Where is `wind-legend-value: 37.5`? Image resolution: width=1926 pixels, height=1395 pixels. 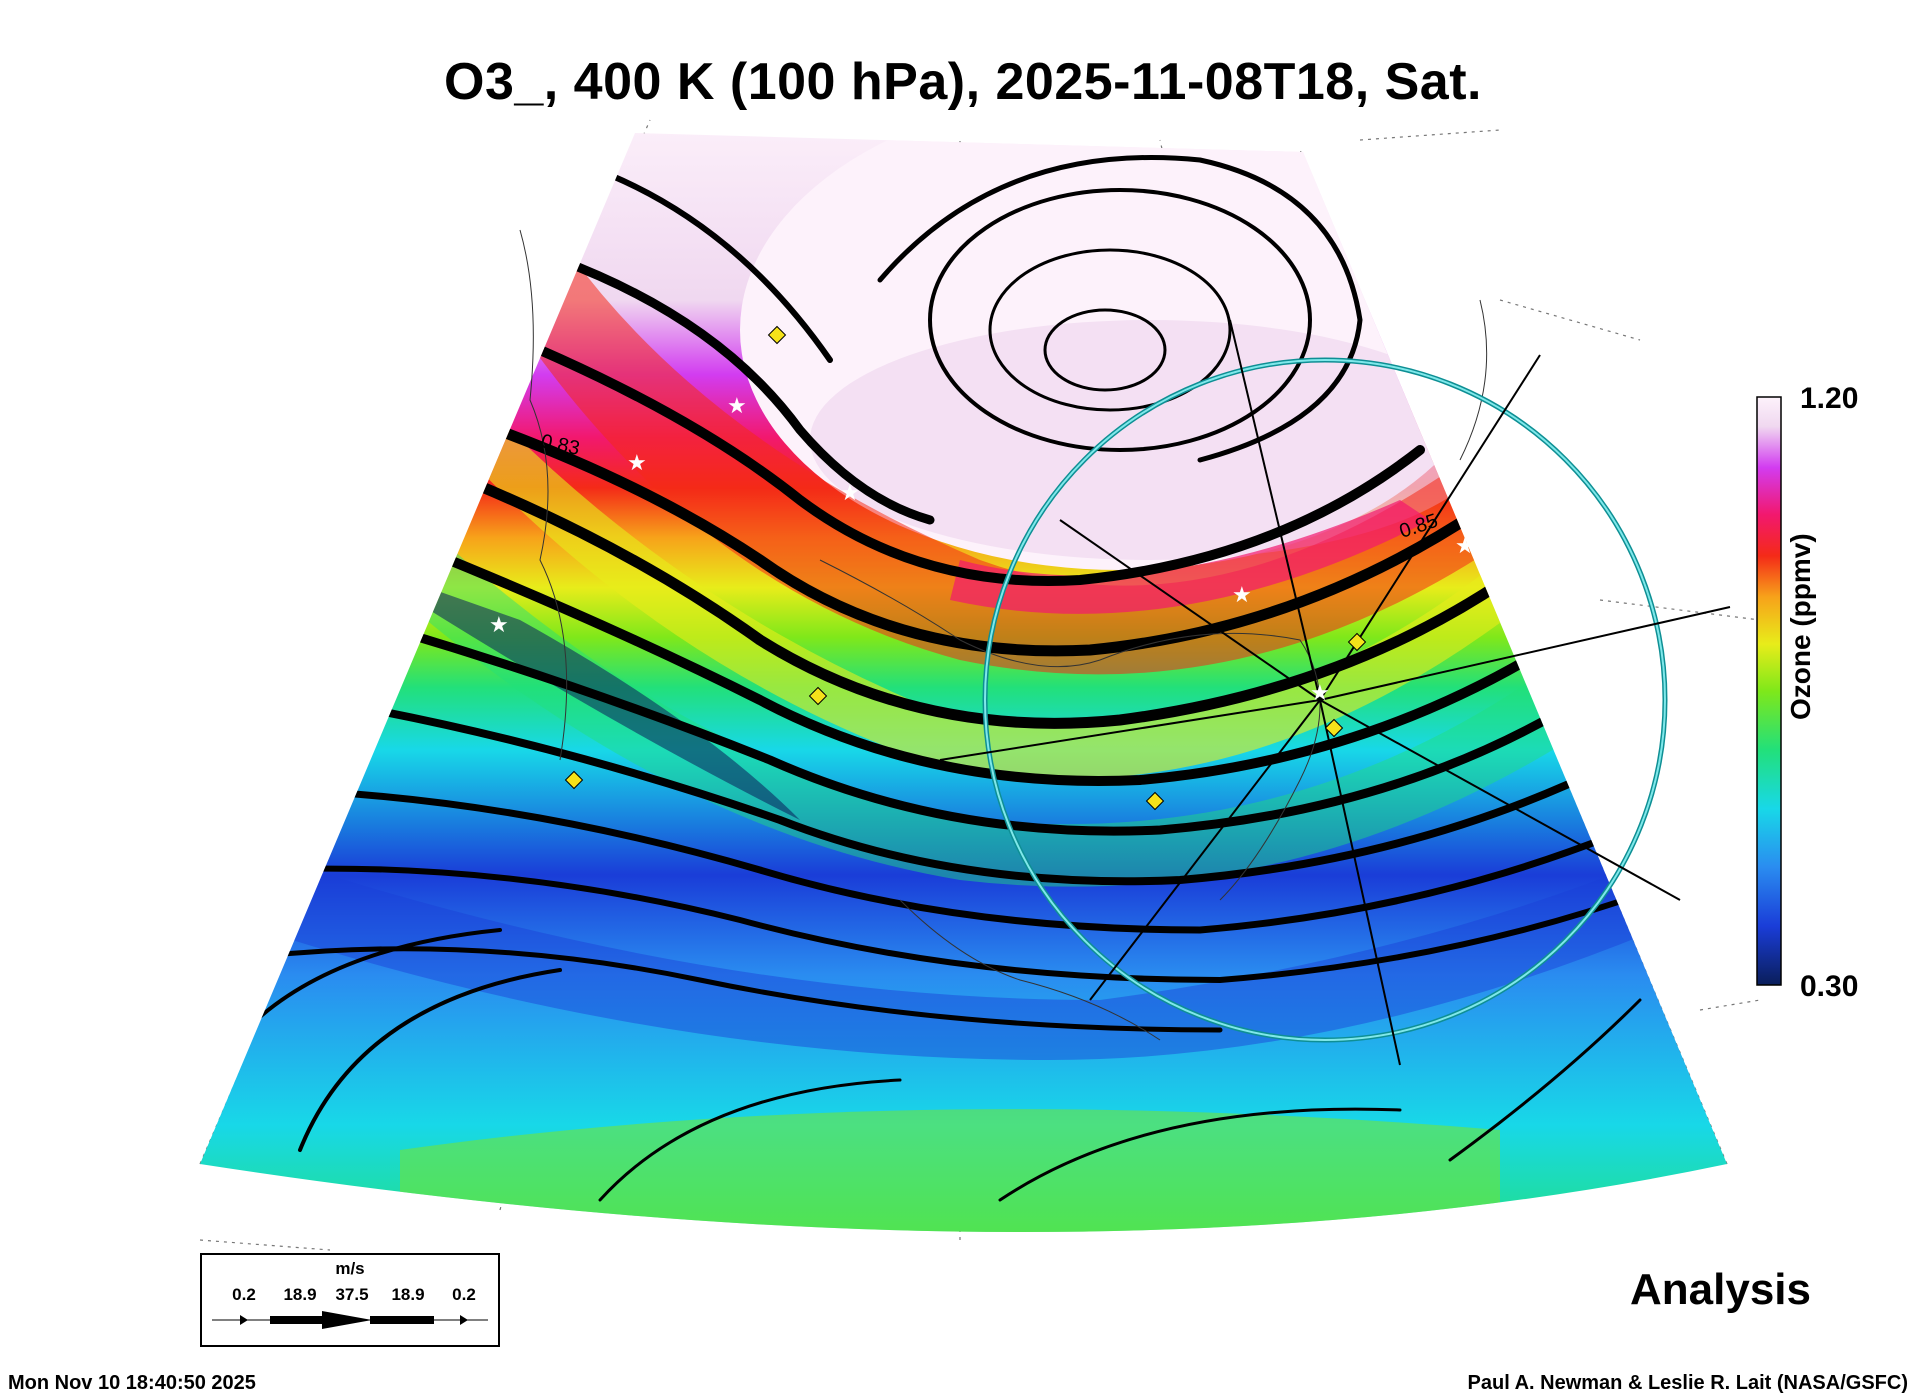
wind-legend-value: 37.5 is located at coordinates (352, 1294).